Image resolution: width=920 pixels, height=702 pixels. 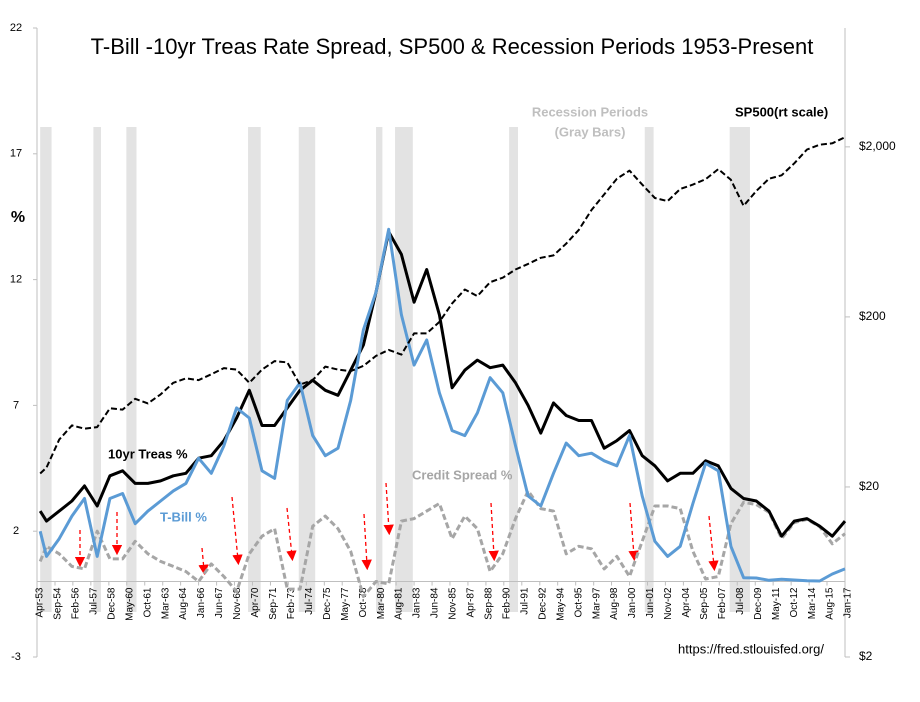 What do you see at coordinates (812, 603) in the screenshot?
I see `x-tick-label: Mar-14` at bounding box center [812, 603].